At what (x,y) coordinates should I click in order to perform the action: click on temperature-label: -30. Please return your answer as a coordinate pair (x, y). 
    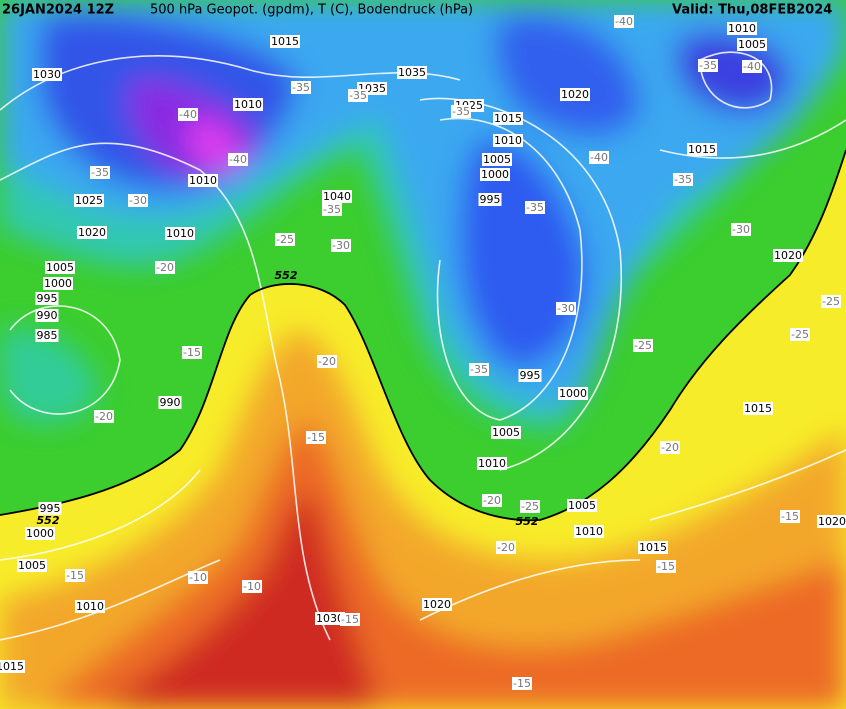
    Looking at the image, I should click on (741, 229).